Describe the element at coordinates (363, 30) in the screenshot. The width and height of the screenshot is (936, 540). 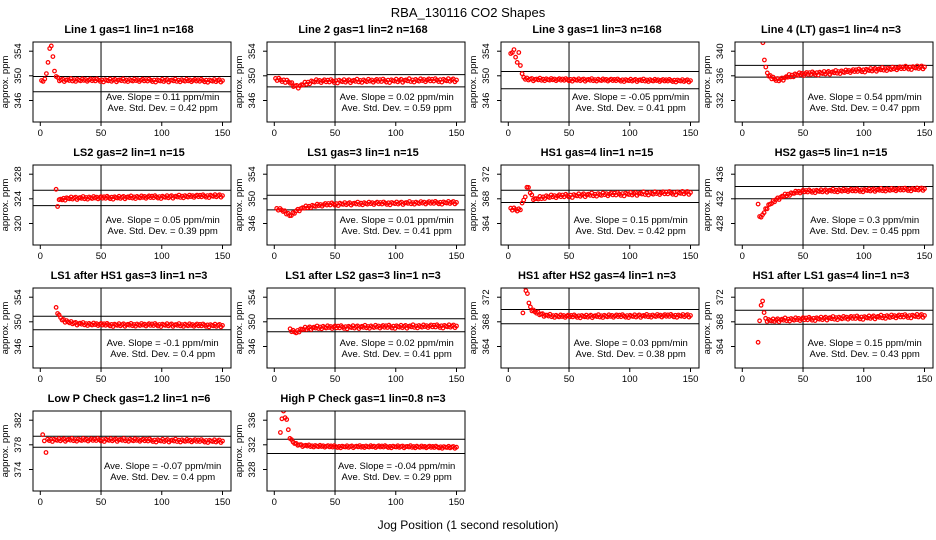
I see `panel-title: Line 2 gas=1 lin=2 n=168` at that location.